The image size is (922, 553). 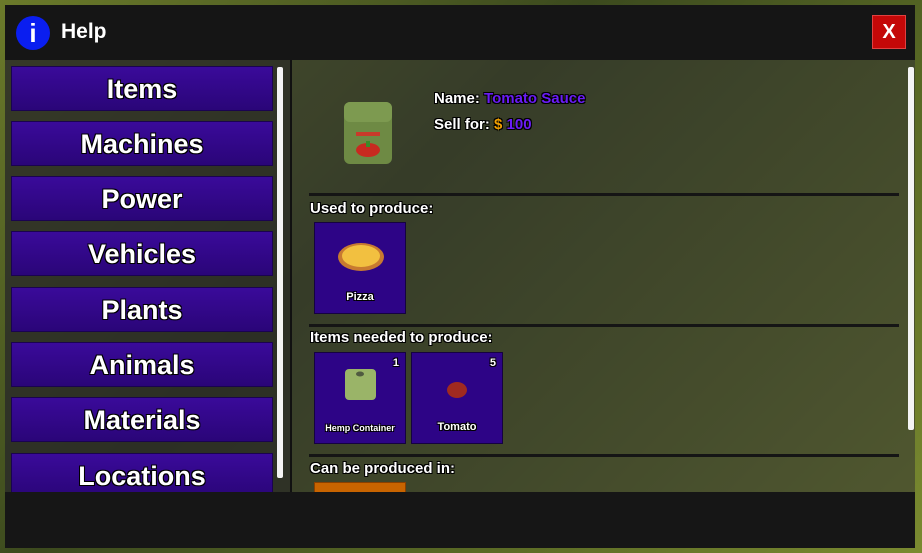 I want to click on nav-plants: Plants, so click(x=142, y=309).